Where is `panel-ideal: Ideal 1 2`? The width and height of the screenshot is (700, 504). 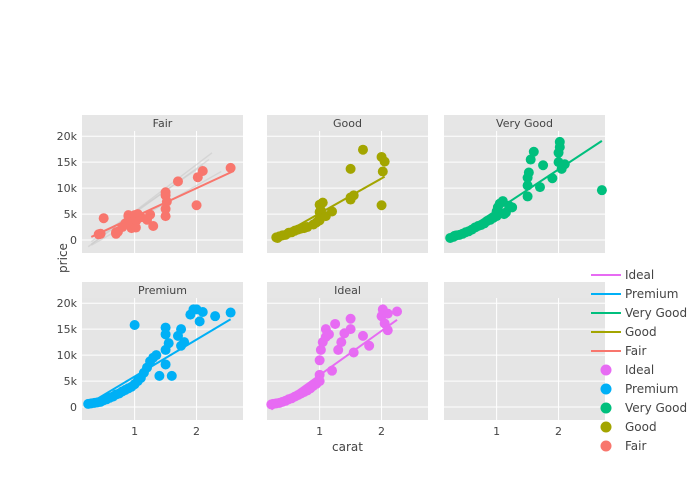
panel-ideal: Ideal 1 2 is located at coordinates (347, 360).